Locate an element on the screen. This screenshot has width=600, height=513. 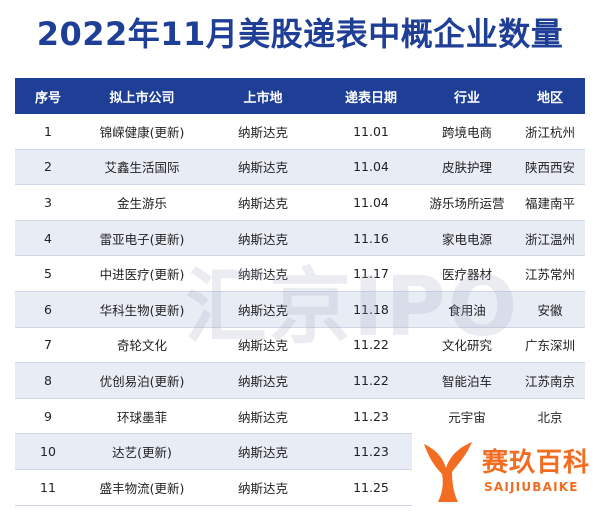
cell-company: 锦嵘健康(更新) is located at coordinates (142, 132).